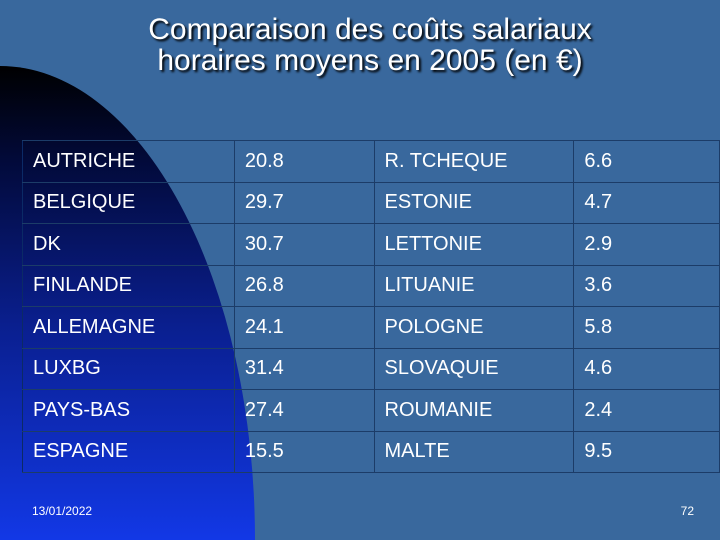 This screenshot has width=720, height=540. What do you see at coordinates (646, 327) in the screenshot?
I see `cost-value-cell: 5.8` at bounding box center [646, 327].